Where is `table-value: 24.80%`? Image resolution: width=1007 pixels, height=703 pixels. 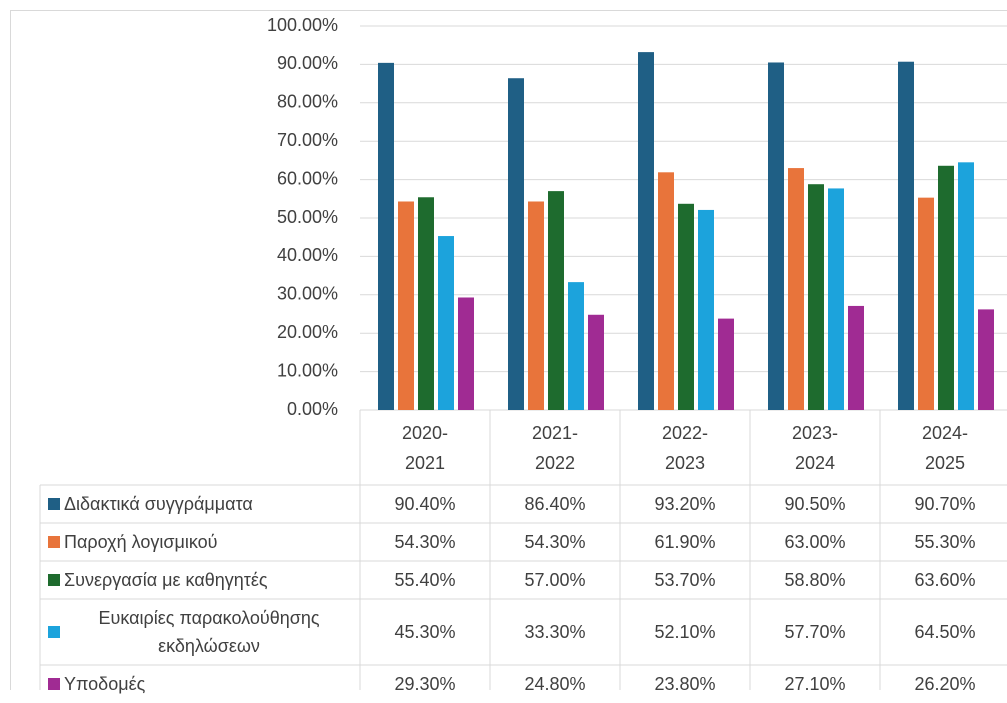
table-value: 24.80% is located at coordinates (555, 684).